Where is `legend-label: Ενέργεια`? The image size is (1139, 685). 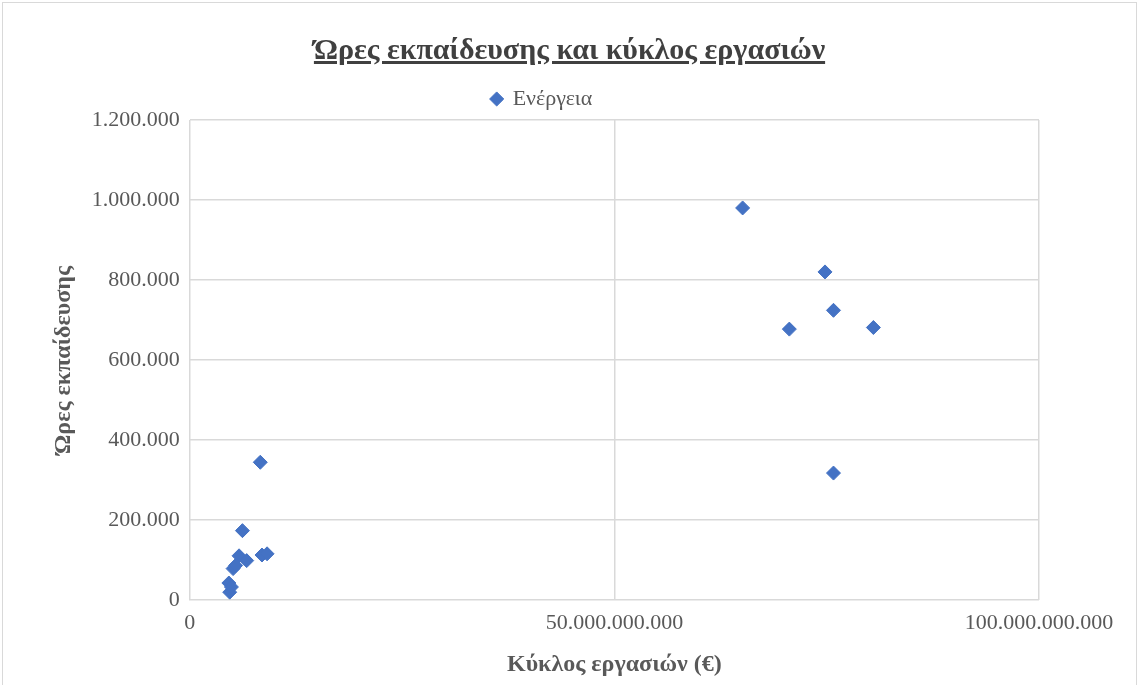
legend-label: Ενέργεια is located at coordinates (552, 97).